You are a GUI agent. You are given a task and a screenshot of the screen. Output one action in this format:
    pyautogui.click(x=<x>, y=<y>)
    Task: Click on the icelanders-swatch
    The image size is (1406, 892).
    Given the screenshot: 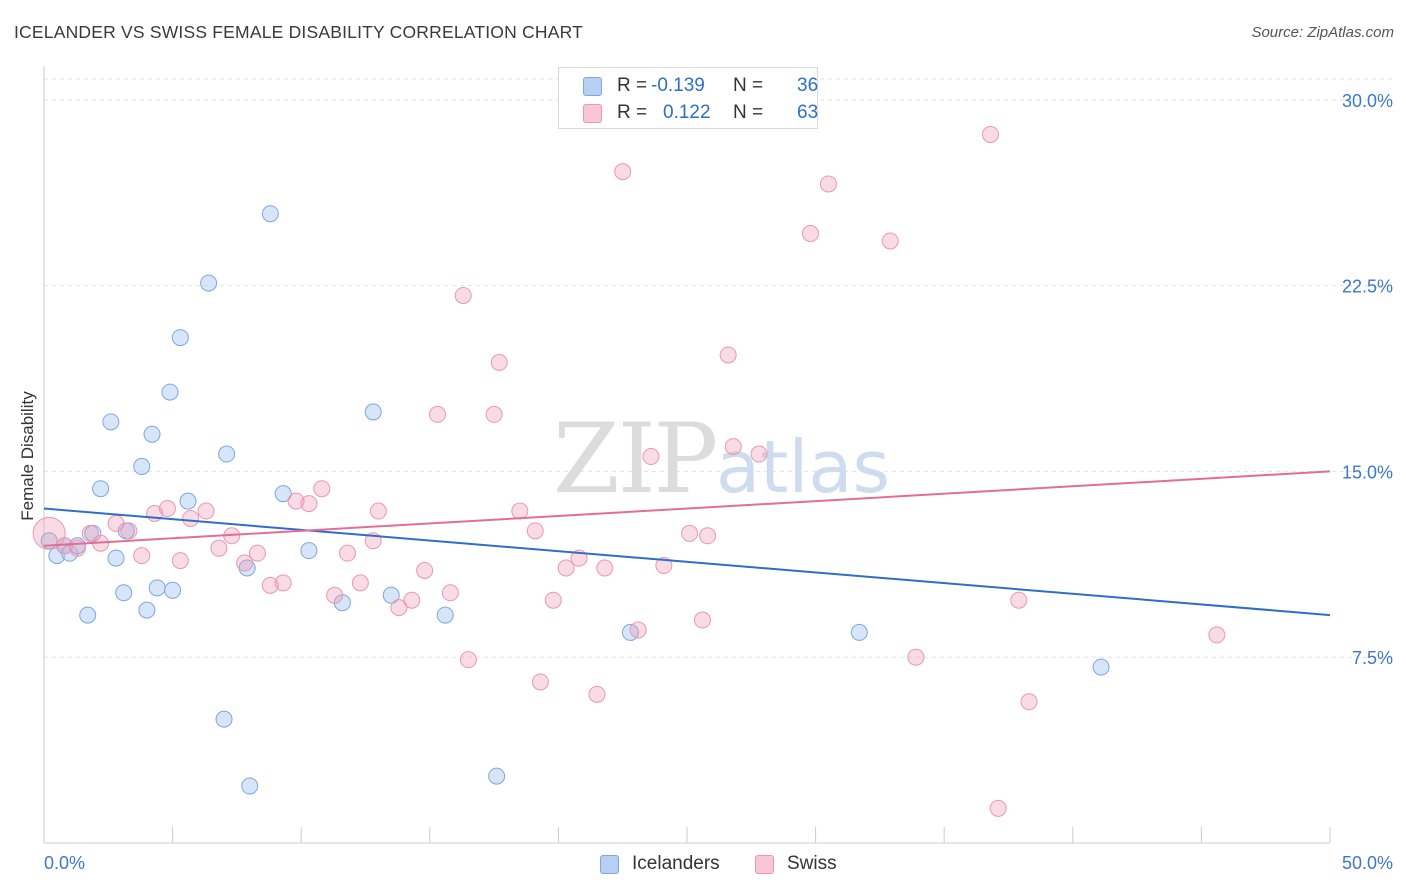 What is the action you would take?
    pyautogui.click(x=609, y=864)
    